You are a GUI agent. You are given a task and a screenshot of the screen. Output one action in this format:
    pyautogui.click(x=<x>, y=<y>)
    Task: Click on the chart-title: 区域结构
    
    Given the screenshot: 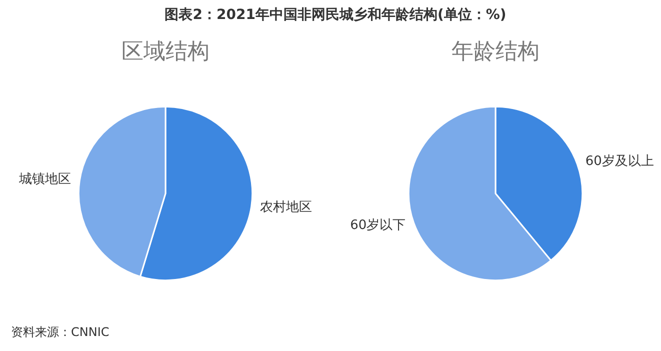 What is the action you would take?
    pyautogui.click(x=166, y=52)
    